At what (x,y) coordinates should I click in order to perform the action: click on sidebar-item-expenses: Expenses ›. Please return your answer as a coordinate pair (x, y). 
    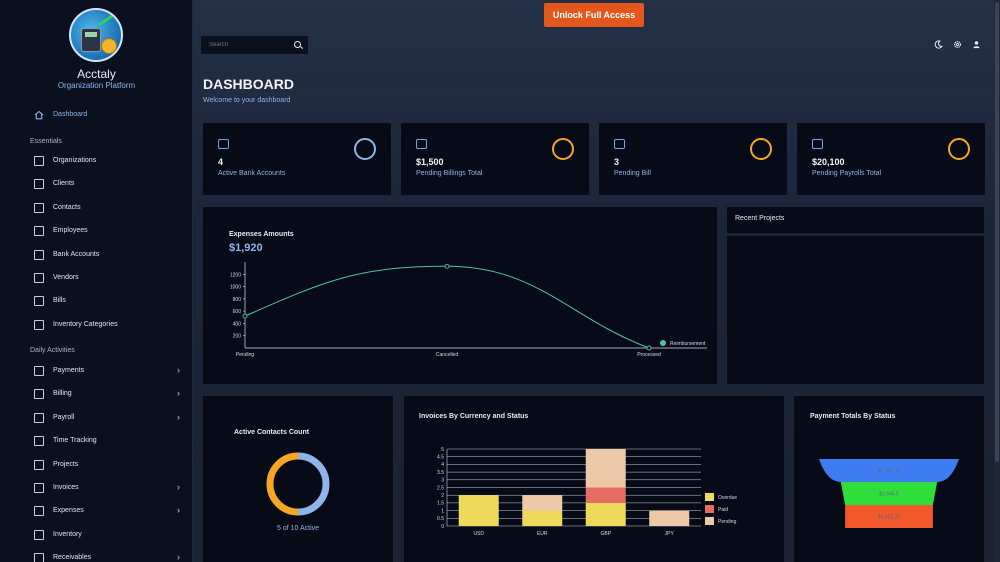
    Looking at the image, I should click on (96, 511).